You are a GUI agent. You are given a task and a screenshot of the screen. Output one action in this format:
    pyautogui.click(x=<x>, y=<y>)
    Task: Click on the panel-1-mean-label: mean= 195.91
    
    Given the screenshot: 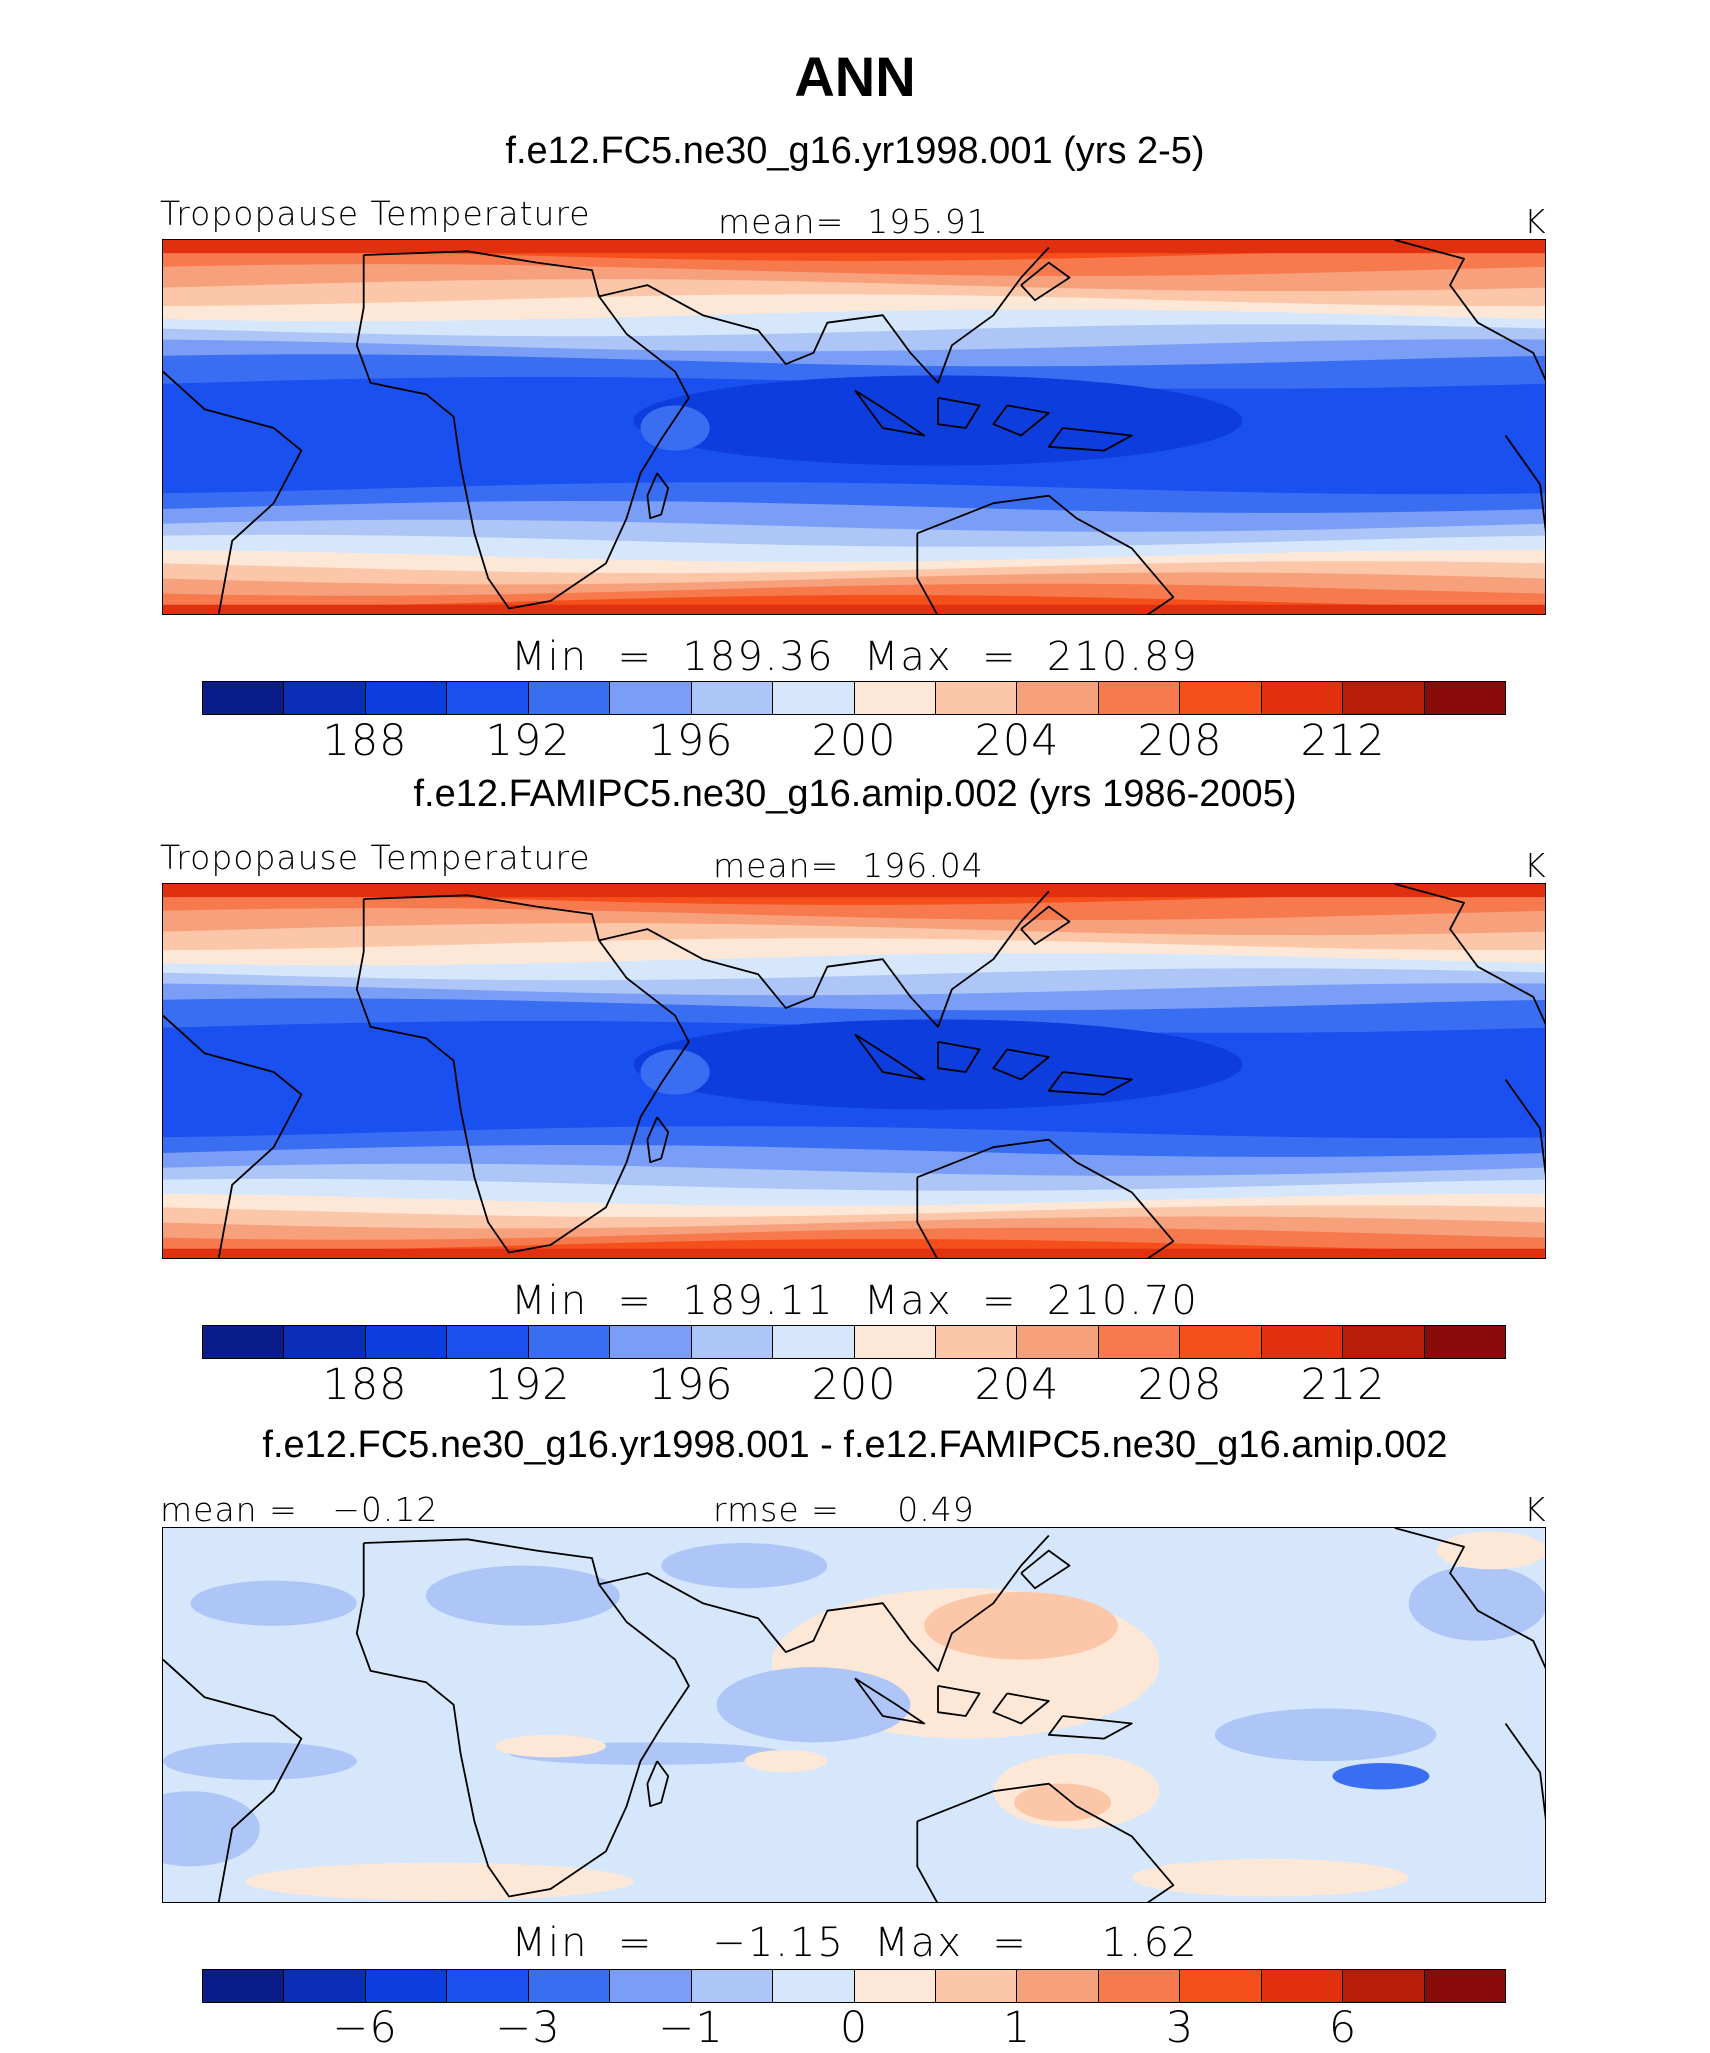 What is the action you would take?
    pyautogui.click(x=853, y=221)
    